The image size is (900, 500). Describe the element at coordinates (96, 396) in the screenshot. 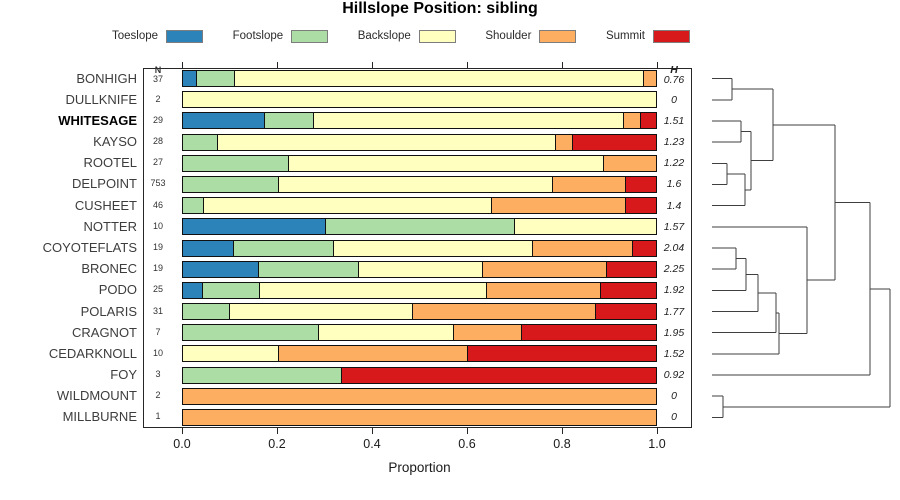

I see `row-label-wildmount: WILDMOUNT` at that location.